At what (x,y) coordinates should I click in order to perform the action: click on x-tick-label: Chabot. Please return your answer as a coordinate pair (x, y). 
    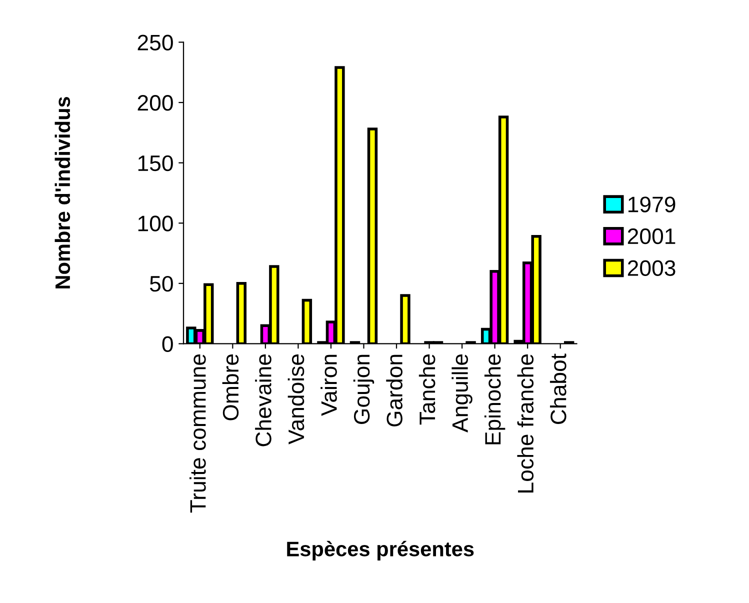
    Looking at the image, I should click on (558, 389).